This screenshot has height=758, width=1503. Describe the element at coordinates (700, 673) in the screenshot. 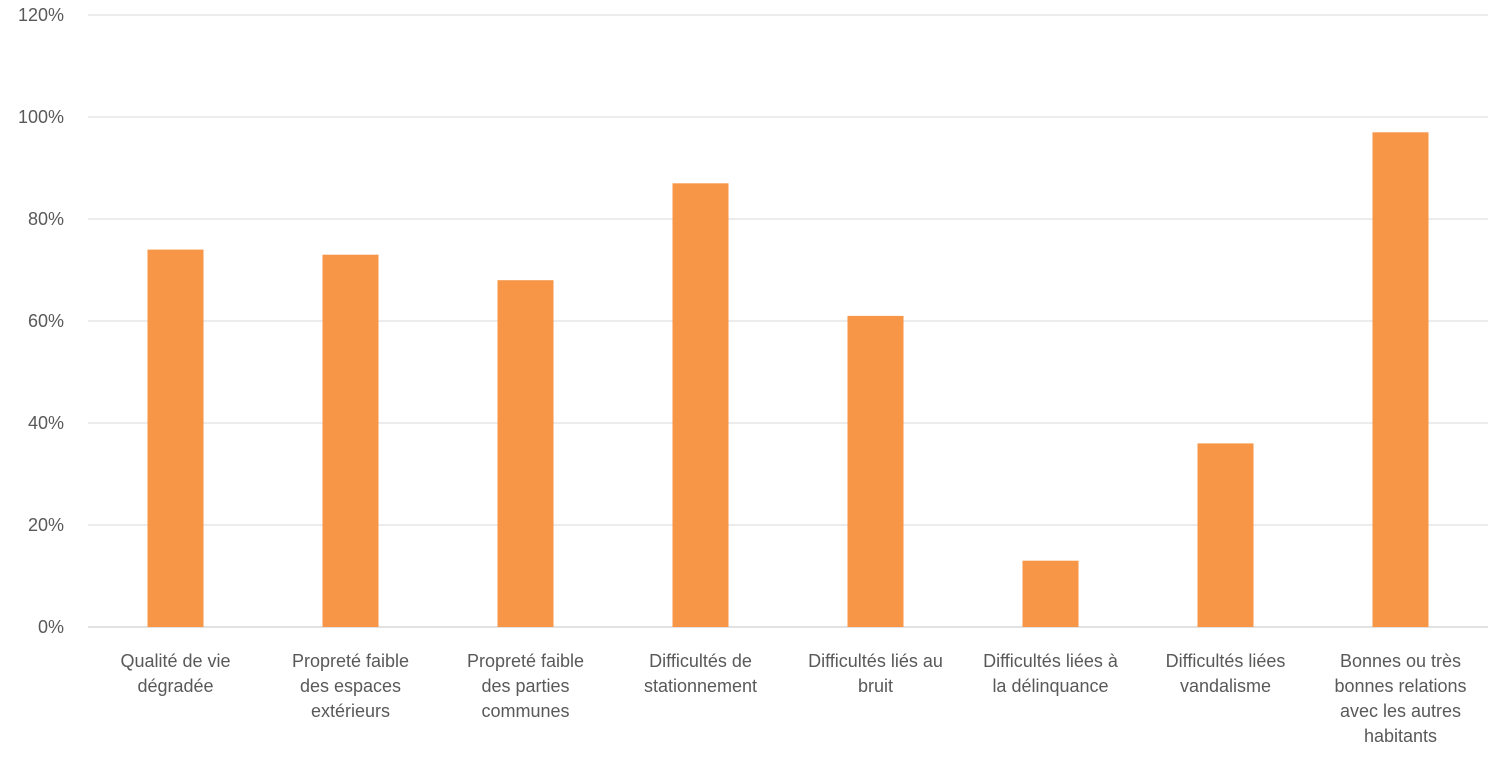

I see `x-tick-label: Difficultés de stationnement` at that location.